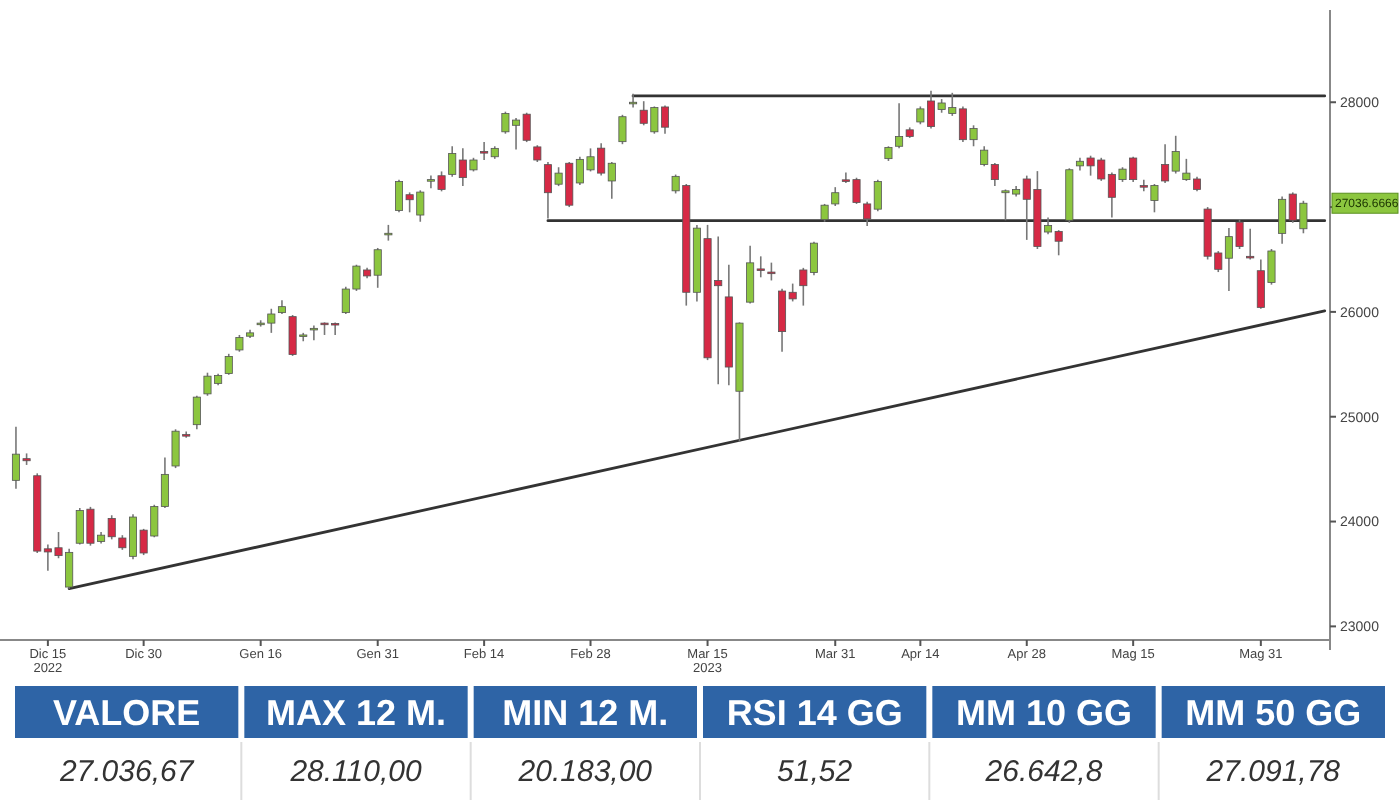 The image size is (1400, 800). I want to click on category-label: RSI 14 GG, so click(814, 712).